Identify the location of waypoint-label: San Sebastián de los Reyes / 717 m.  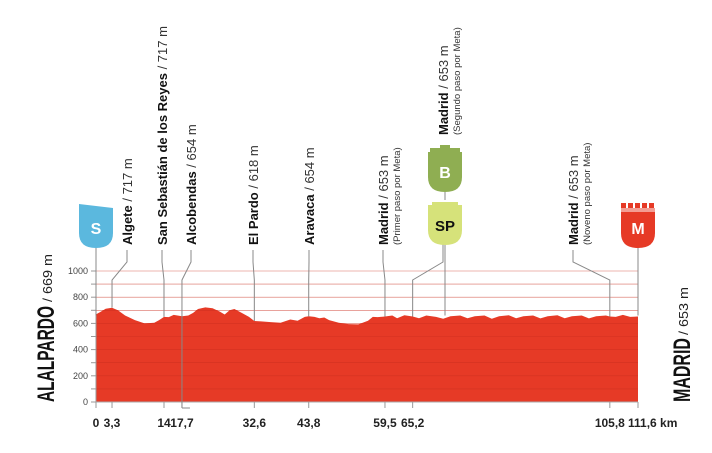
(162, 135).